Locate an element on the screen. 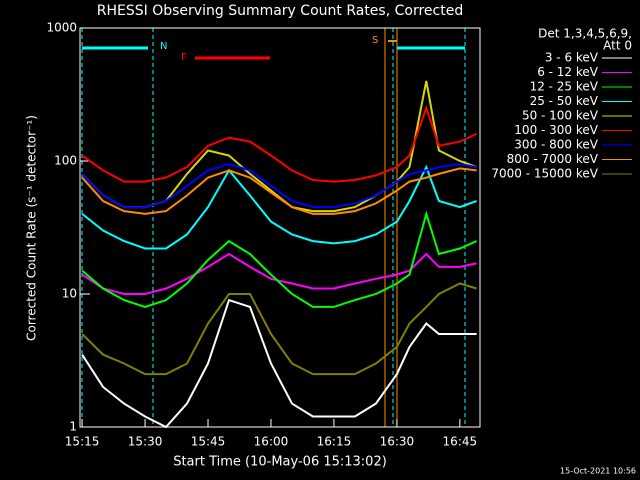 The width and height of the screenshot is (640, 480). legend-label: 100 - 300 keV is located at coordinates (556, 130).